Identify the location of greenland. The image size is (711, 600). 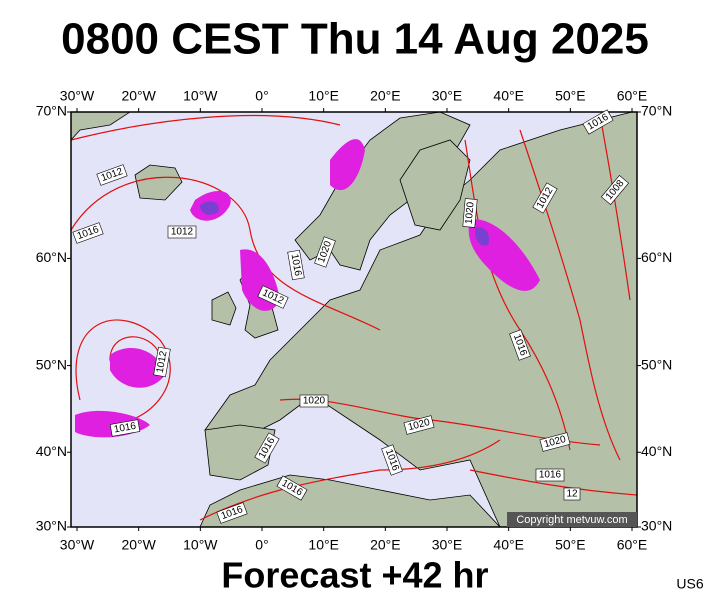
(101, 126).